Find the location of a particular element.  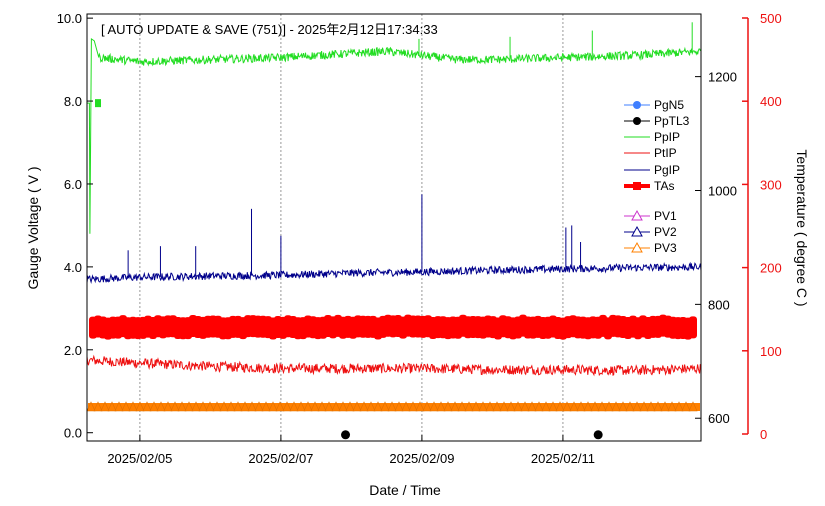

y2-inner-tick-label: 1000 is located at coordinates (722, 190).